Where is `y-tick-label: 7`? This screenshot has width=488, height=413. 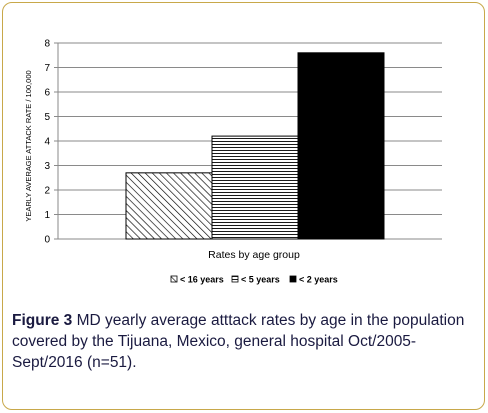 y-tick-label: 7 is located at coordinates (47, 68).